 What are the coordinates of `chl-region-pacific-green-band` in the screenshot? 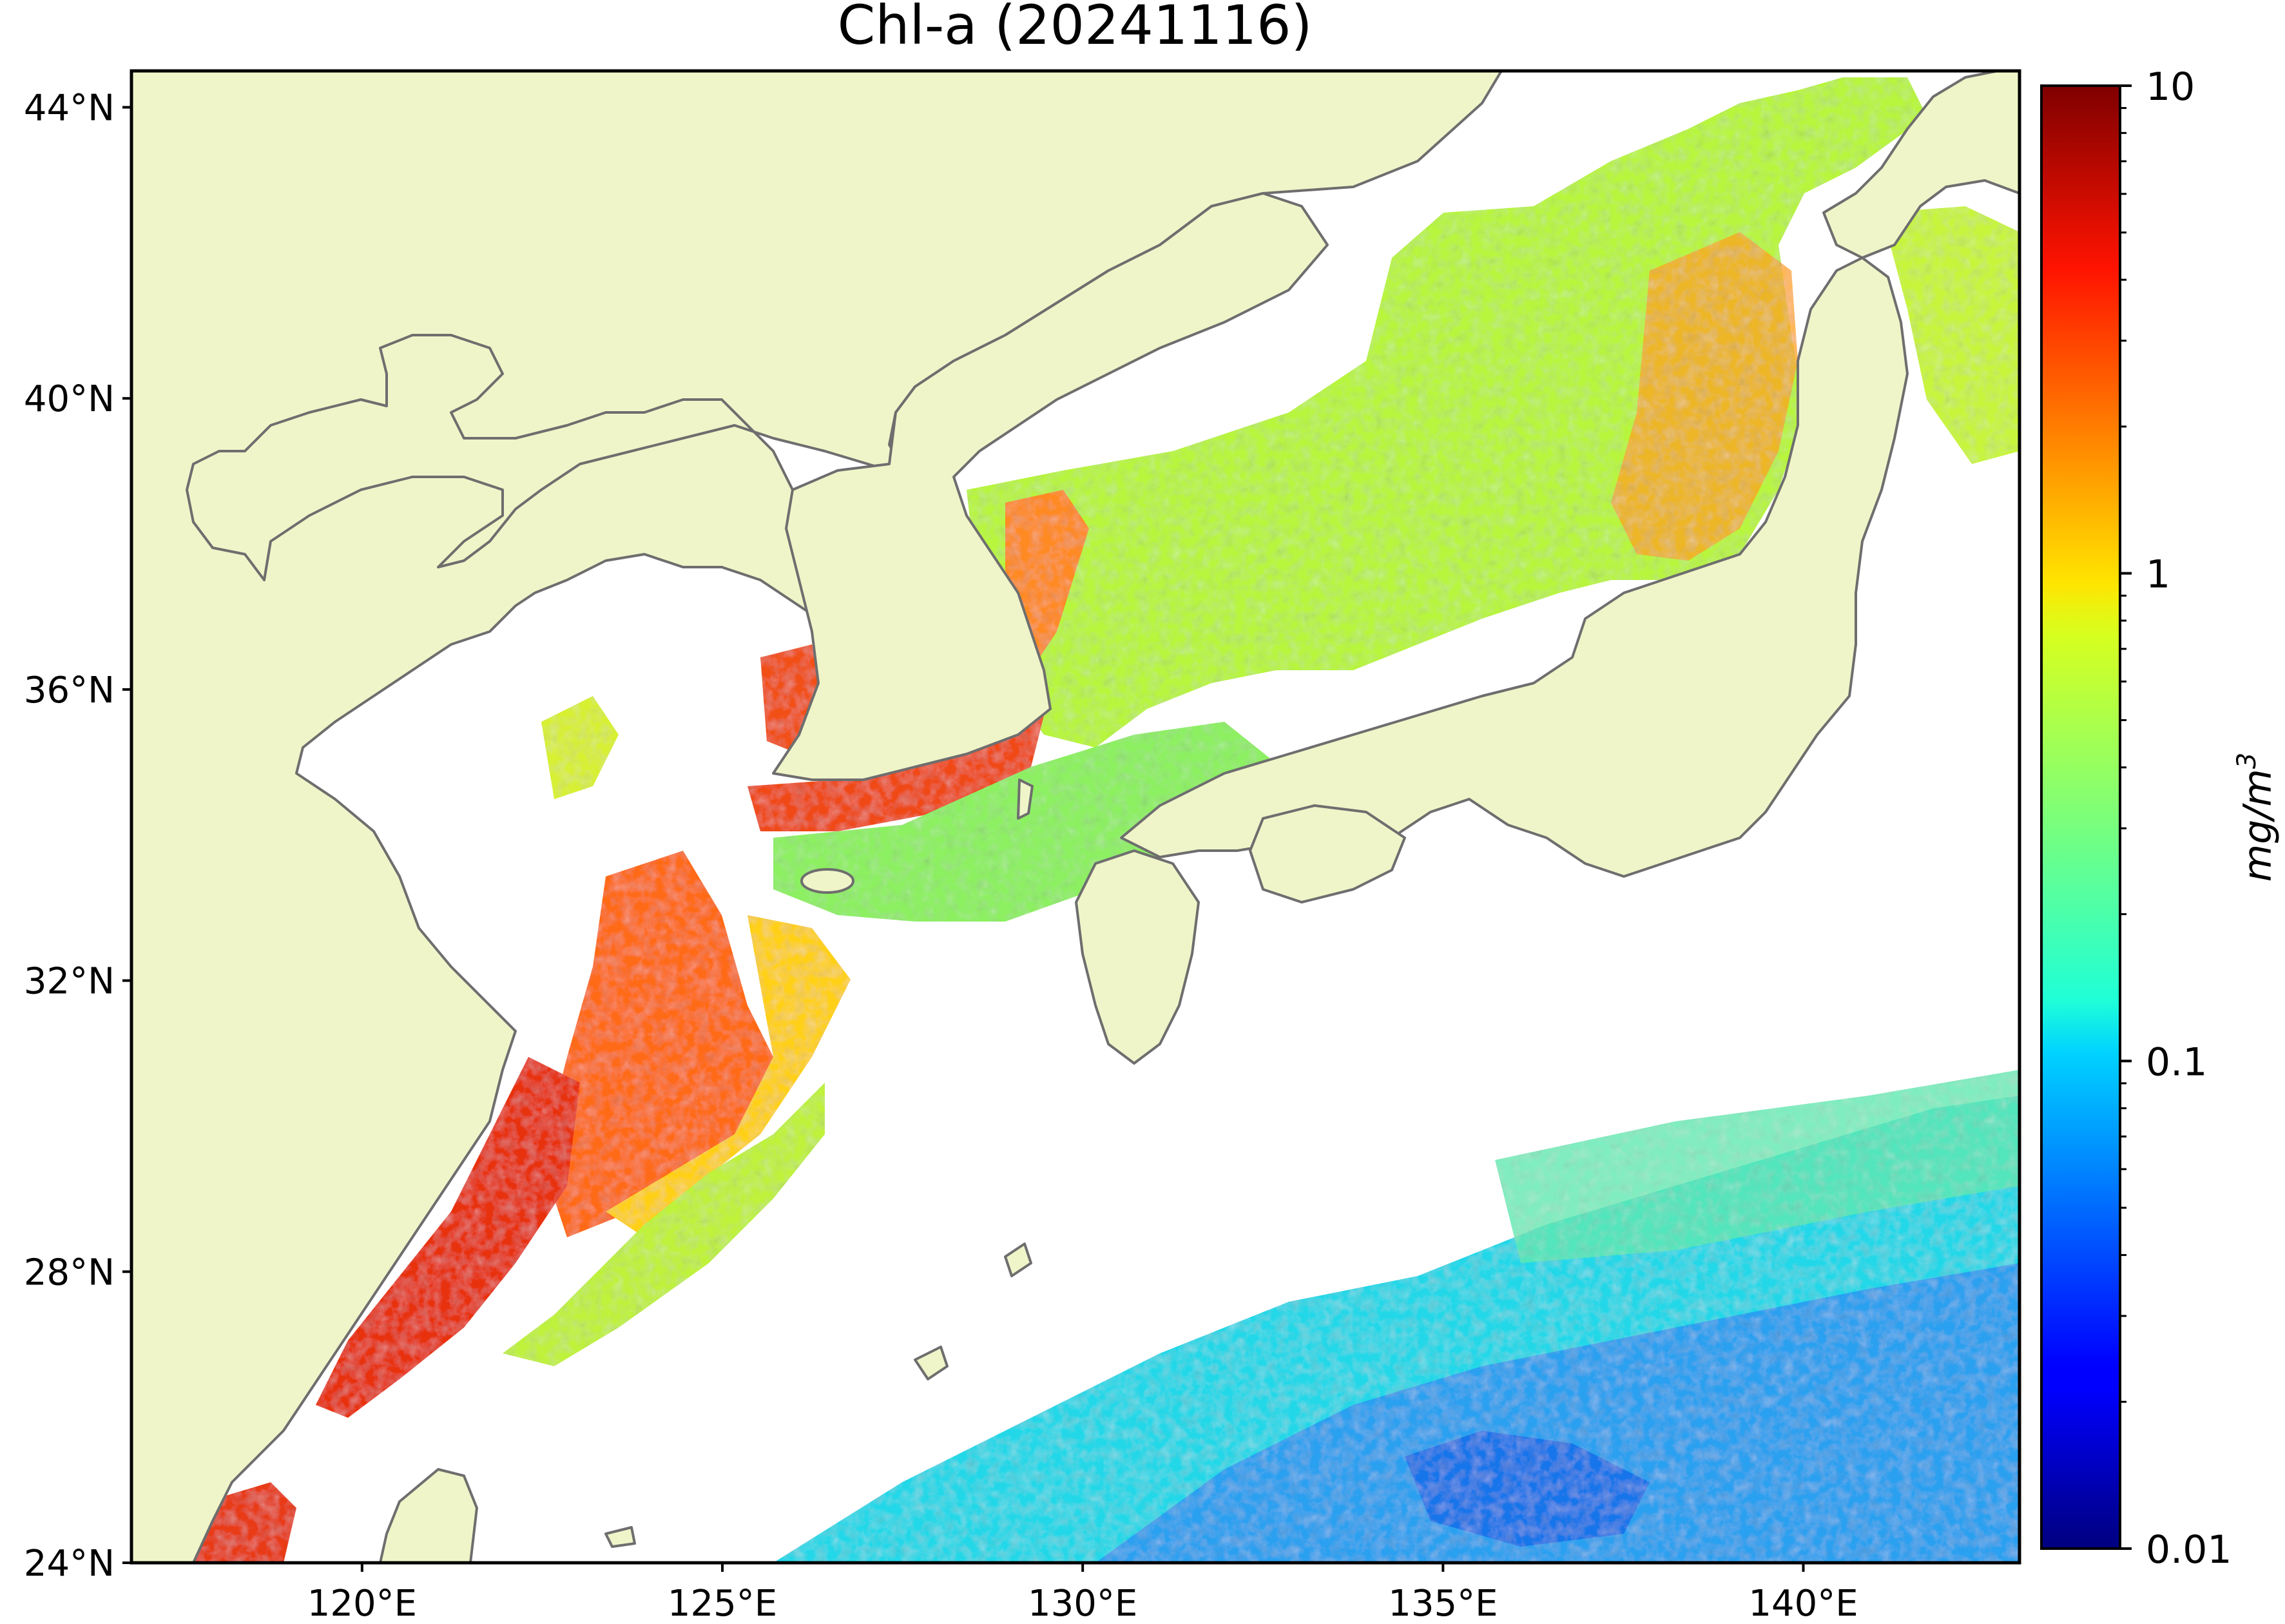 It's located at (1757, 1166).